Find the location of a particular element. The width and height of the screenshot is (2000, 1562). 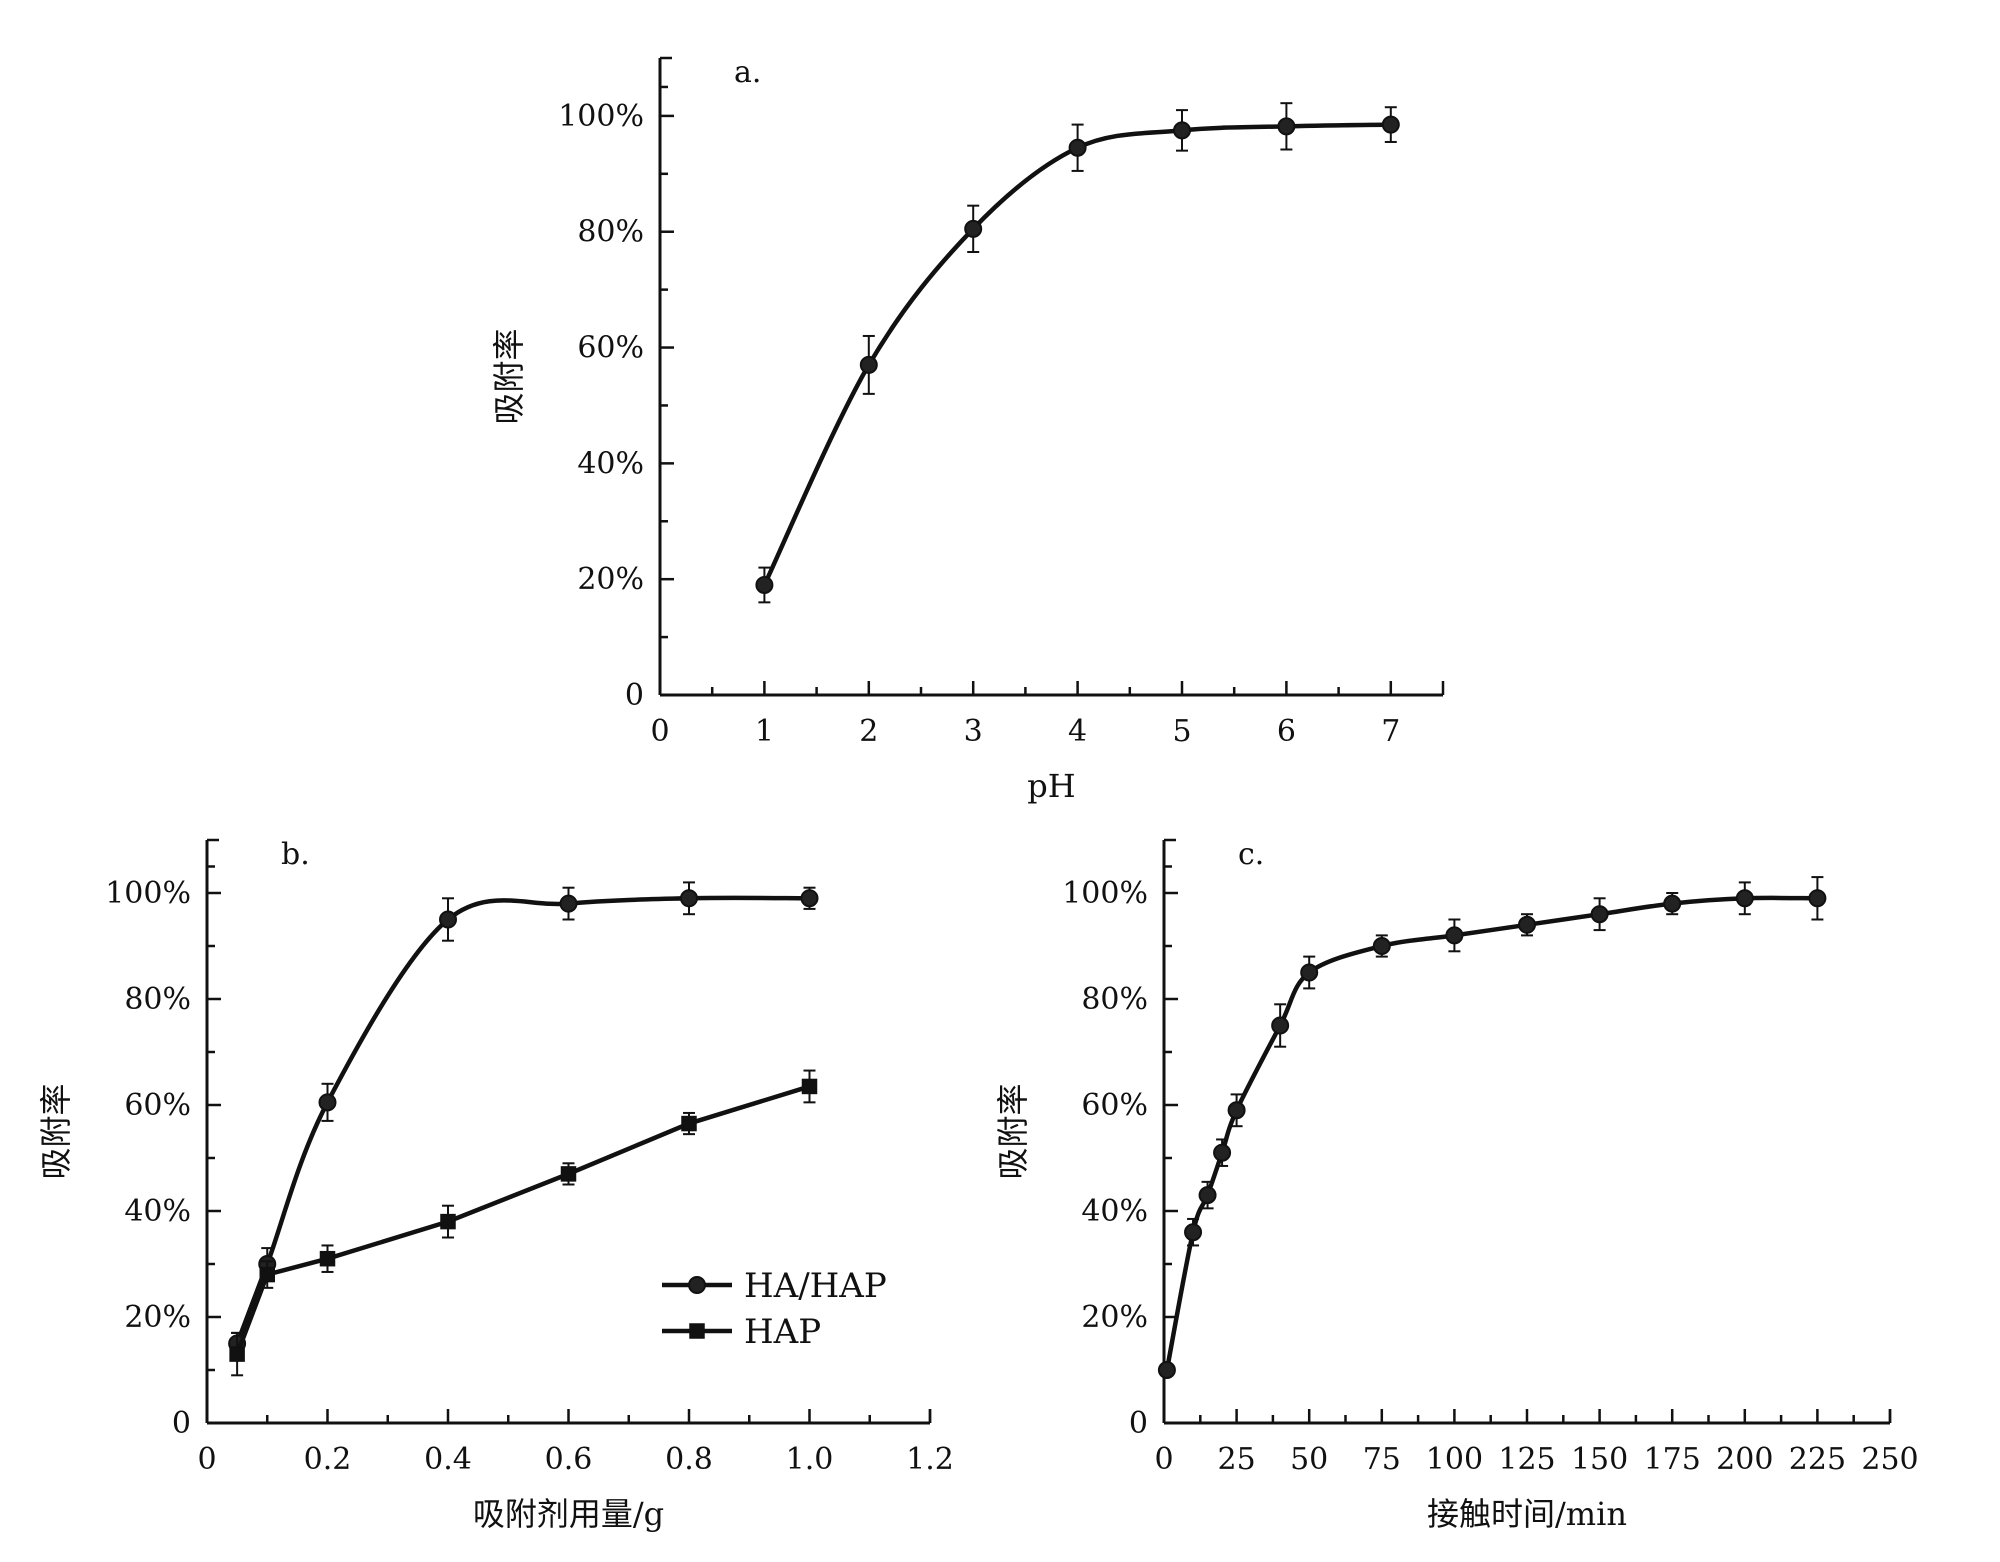

x-tick-label: 50 is located at coordinates (1309, 1459).